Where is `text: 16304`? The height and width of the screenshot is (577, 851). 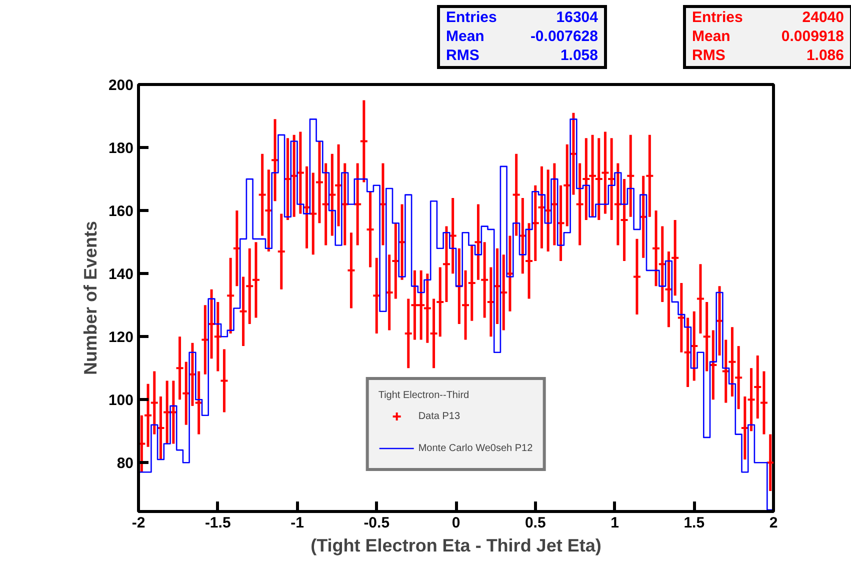 text: 16304 is located at coordinates (576, 17).